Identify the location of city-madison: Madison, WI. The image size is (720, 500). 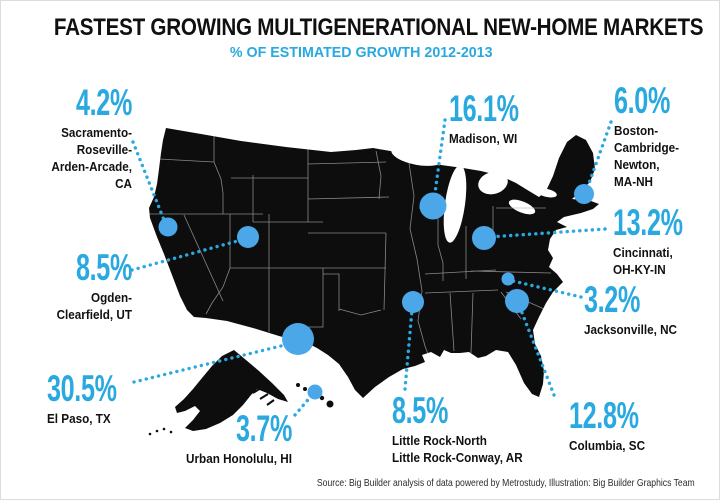
(483, 138).